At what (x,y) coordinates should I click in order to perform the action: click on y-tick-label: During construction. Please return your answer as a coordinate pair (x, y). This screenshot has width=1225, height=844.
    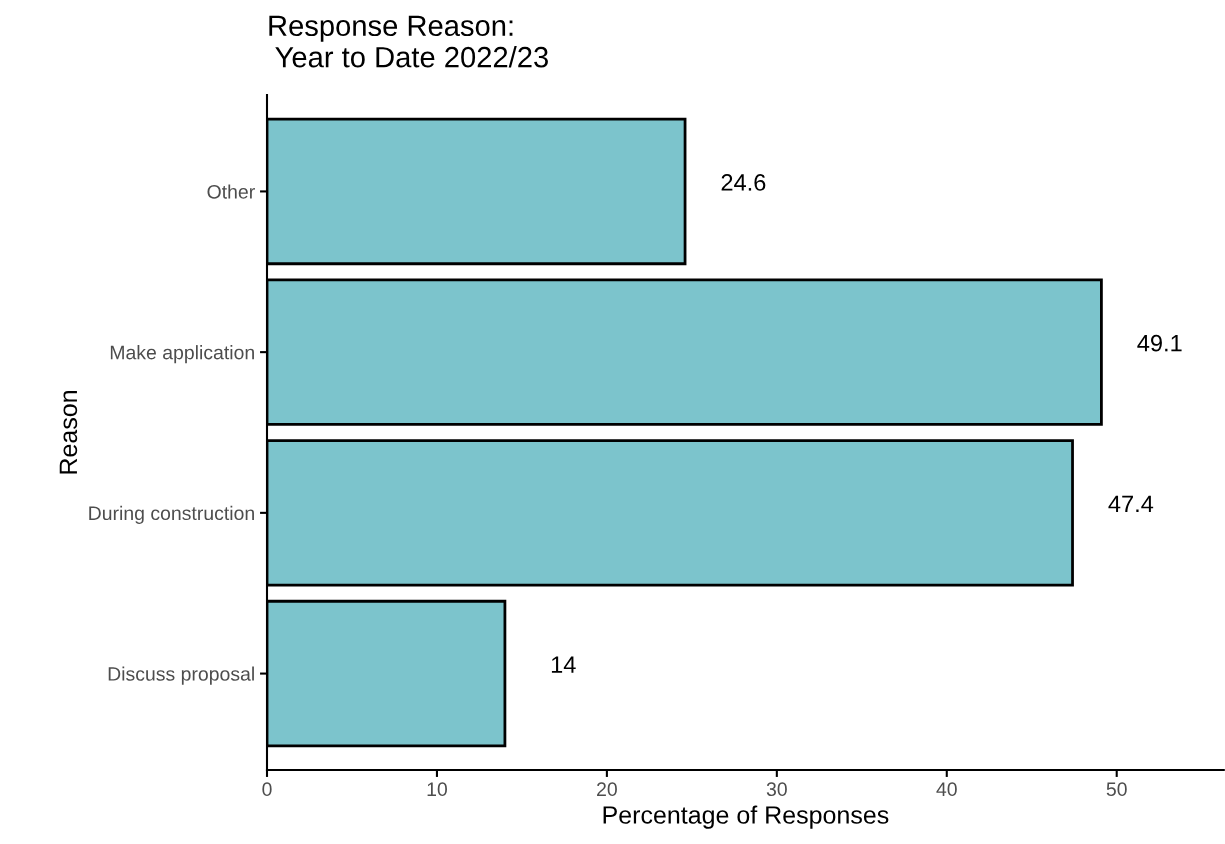
    Looking at the image, I should click on (171, 514).